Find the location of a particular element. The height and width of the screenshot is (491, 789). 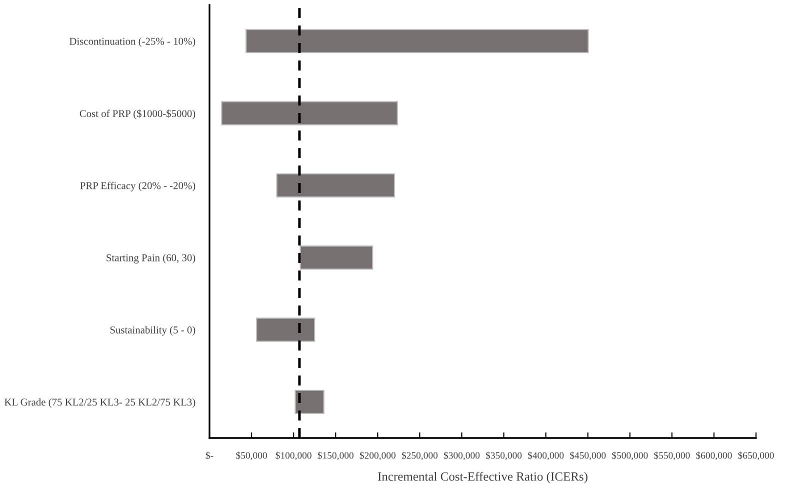

x-tick-label: $50,000 is located at coordinates (251, 456).